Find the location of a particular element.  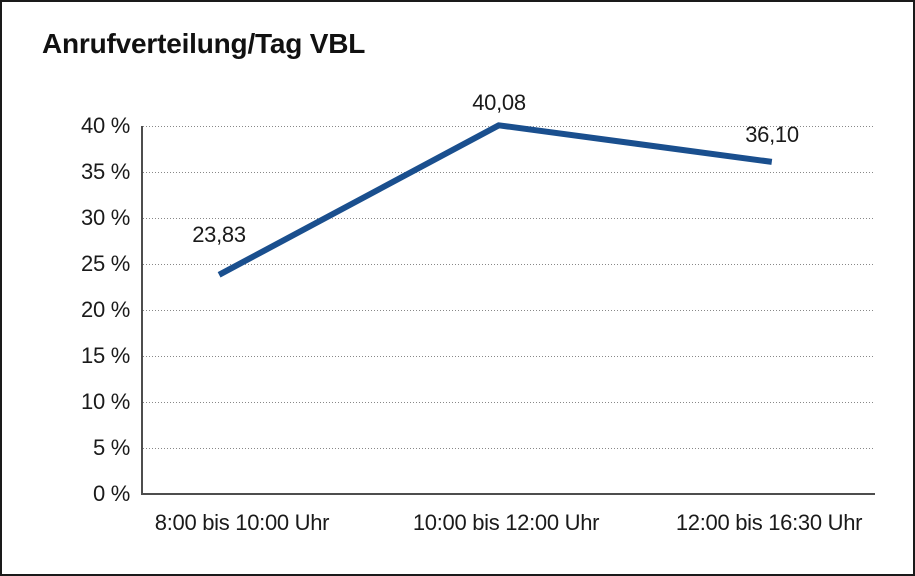

y-tick-label: 5 % is located at coordinates (111, 447).